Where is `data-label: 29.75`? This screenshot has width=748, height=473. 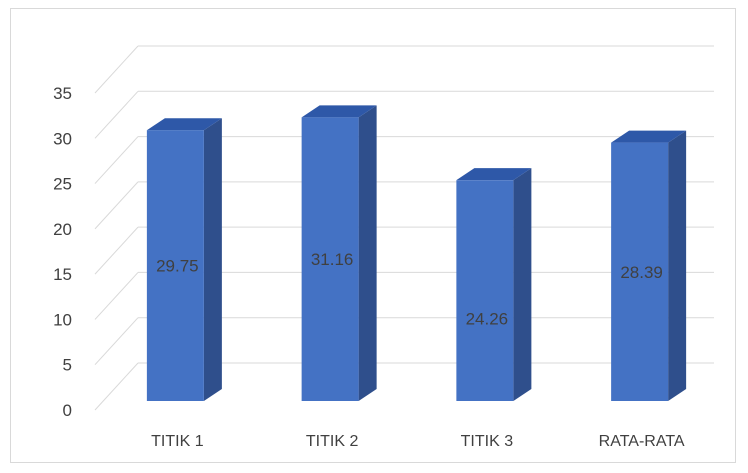
data-label: 29.75 is located at coordinates (177, 266).